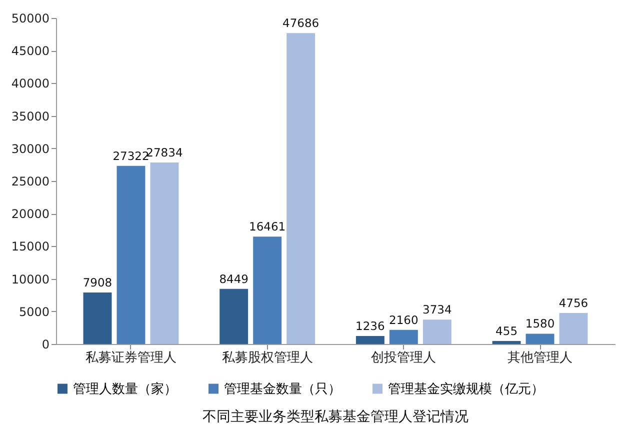  I want to click on data-label: 1580, so click(540, 323).